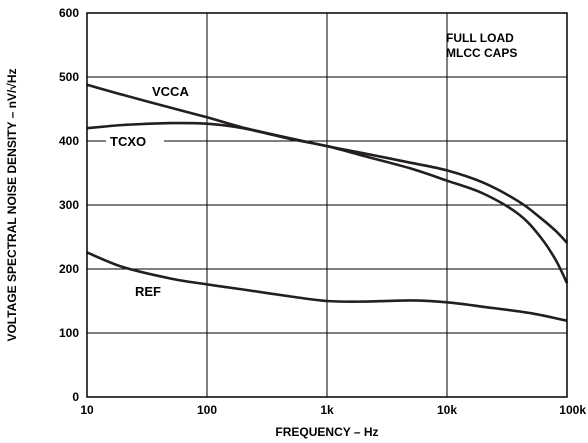  Describe the element at coordinates (327, 287) in the screenshot. I see `series-line-ref` at that location.